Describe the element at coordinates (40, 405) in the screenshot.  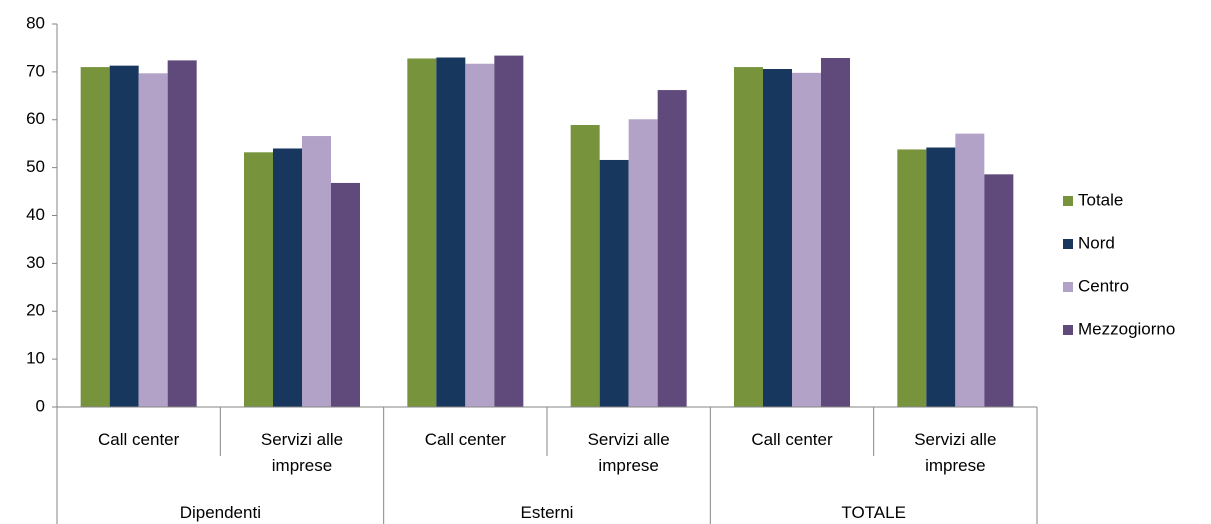
I see `y-tick-label: 0` at that location.